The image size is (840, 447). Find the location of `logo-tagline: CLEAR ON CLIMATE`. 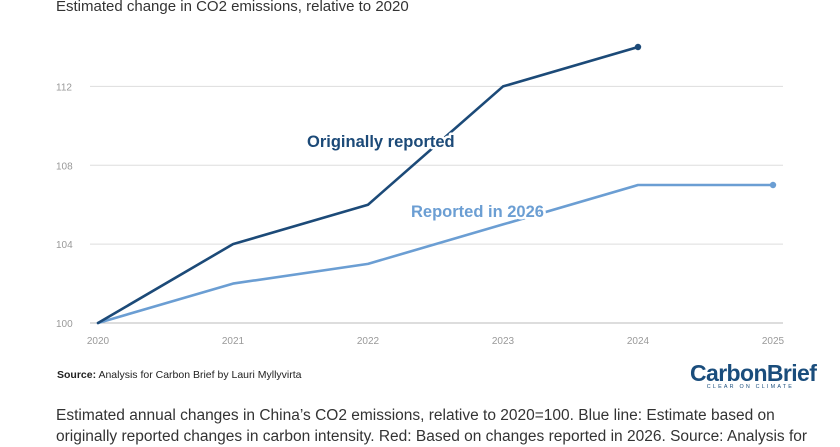

logo-tagline: CLEAR ON CLIMATE is located at coordinates (750, 387).